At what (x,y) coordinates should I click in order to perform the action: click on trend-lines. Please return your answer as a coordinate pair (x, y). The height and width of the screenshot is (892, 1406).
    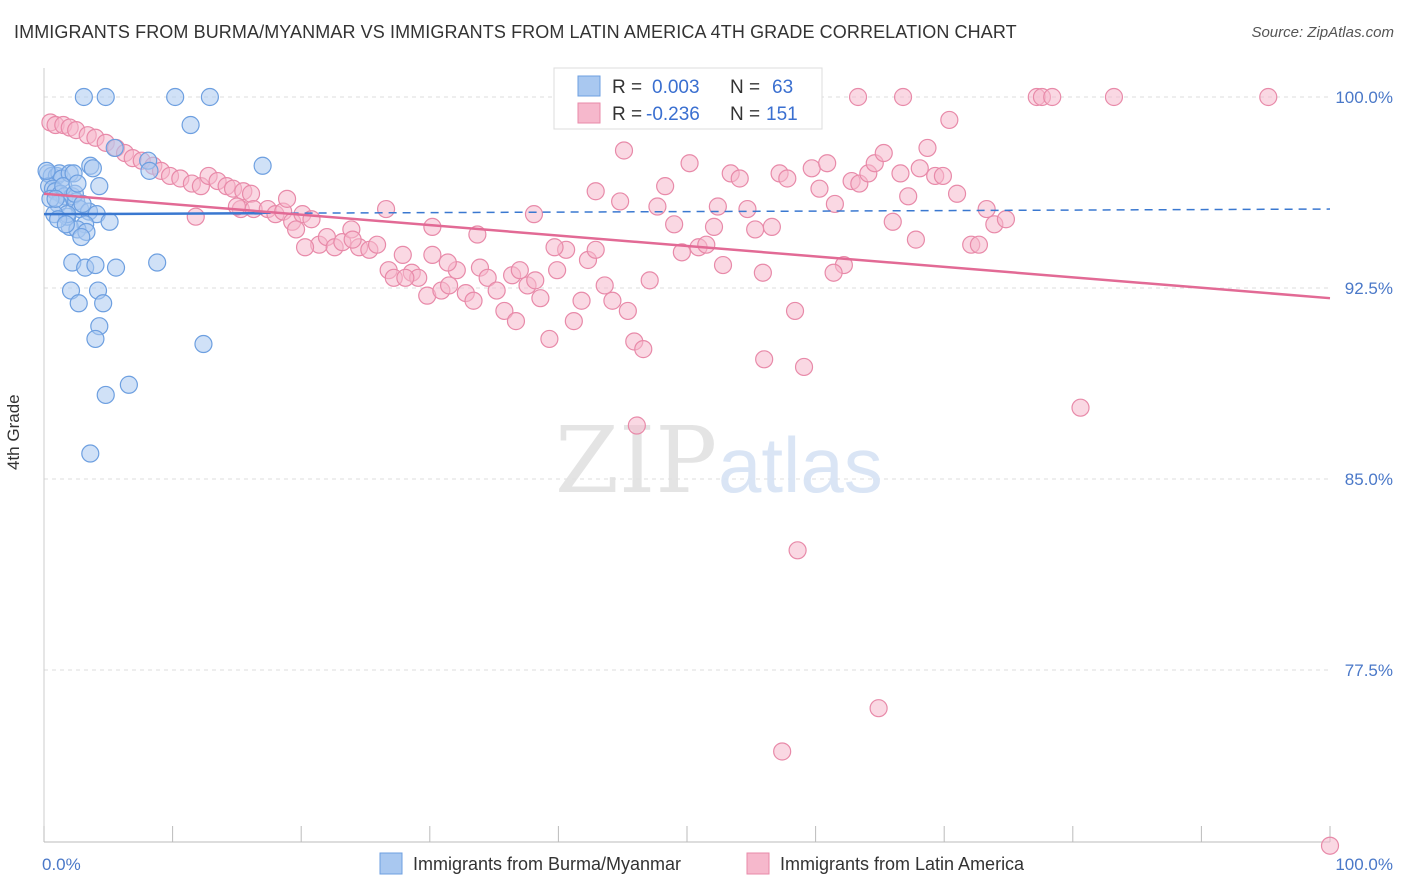
    Looking at the image, I should click on (687, 246).